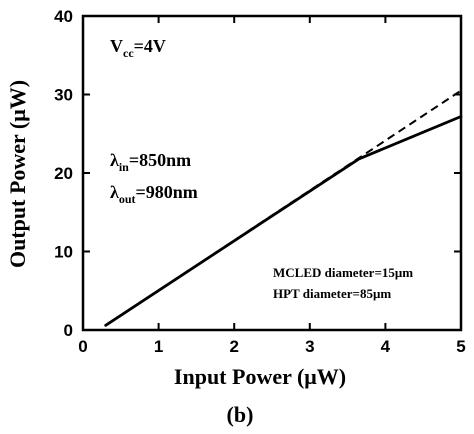  Describe the element at coordinates (82, 346) in the screenshot. I see `x-tick-label: 0` at that location.